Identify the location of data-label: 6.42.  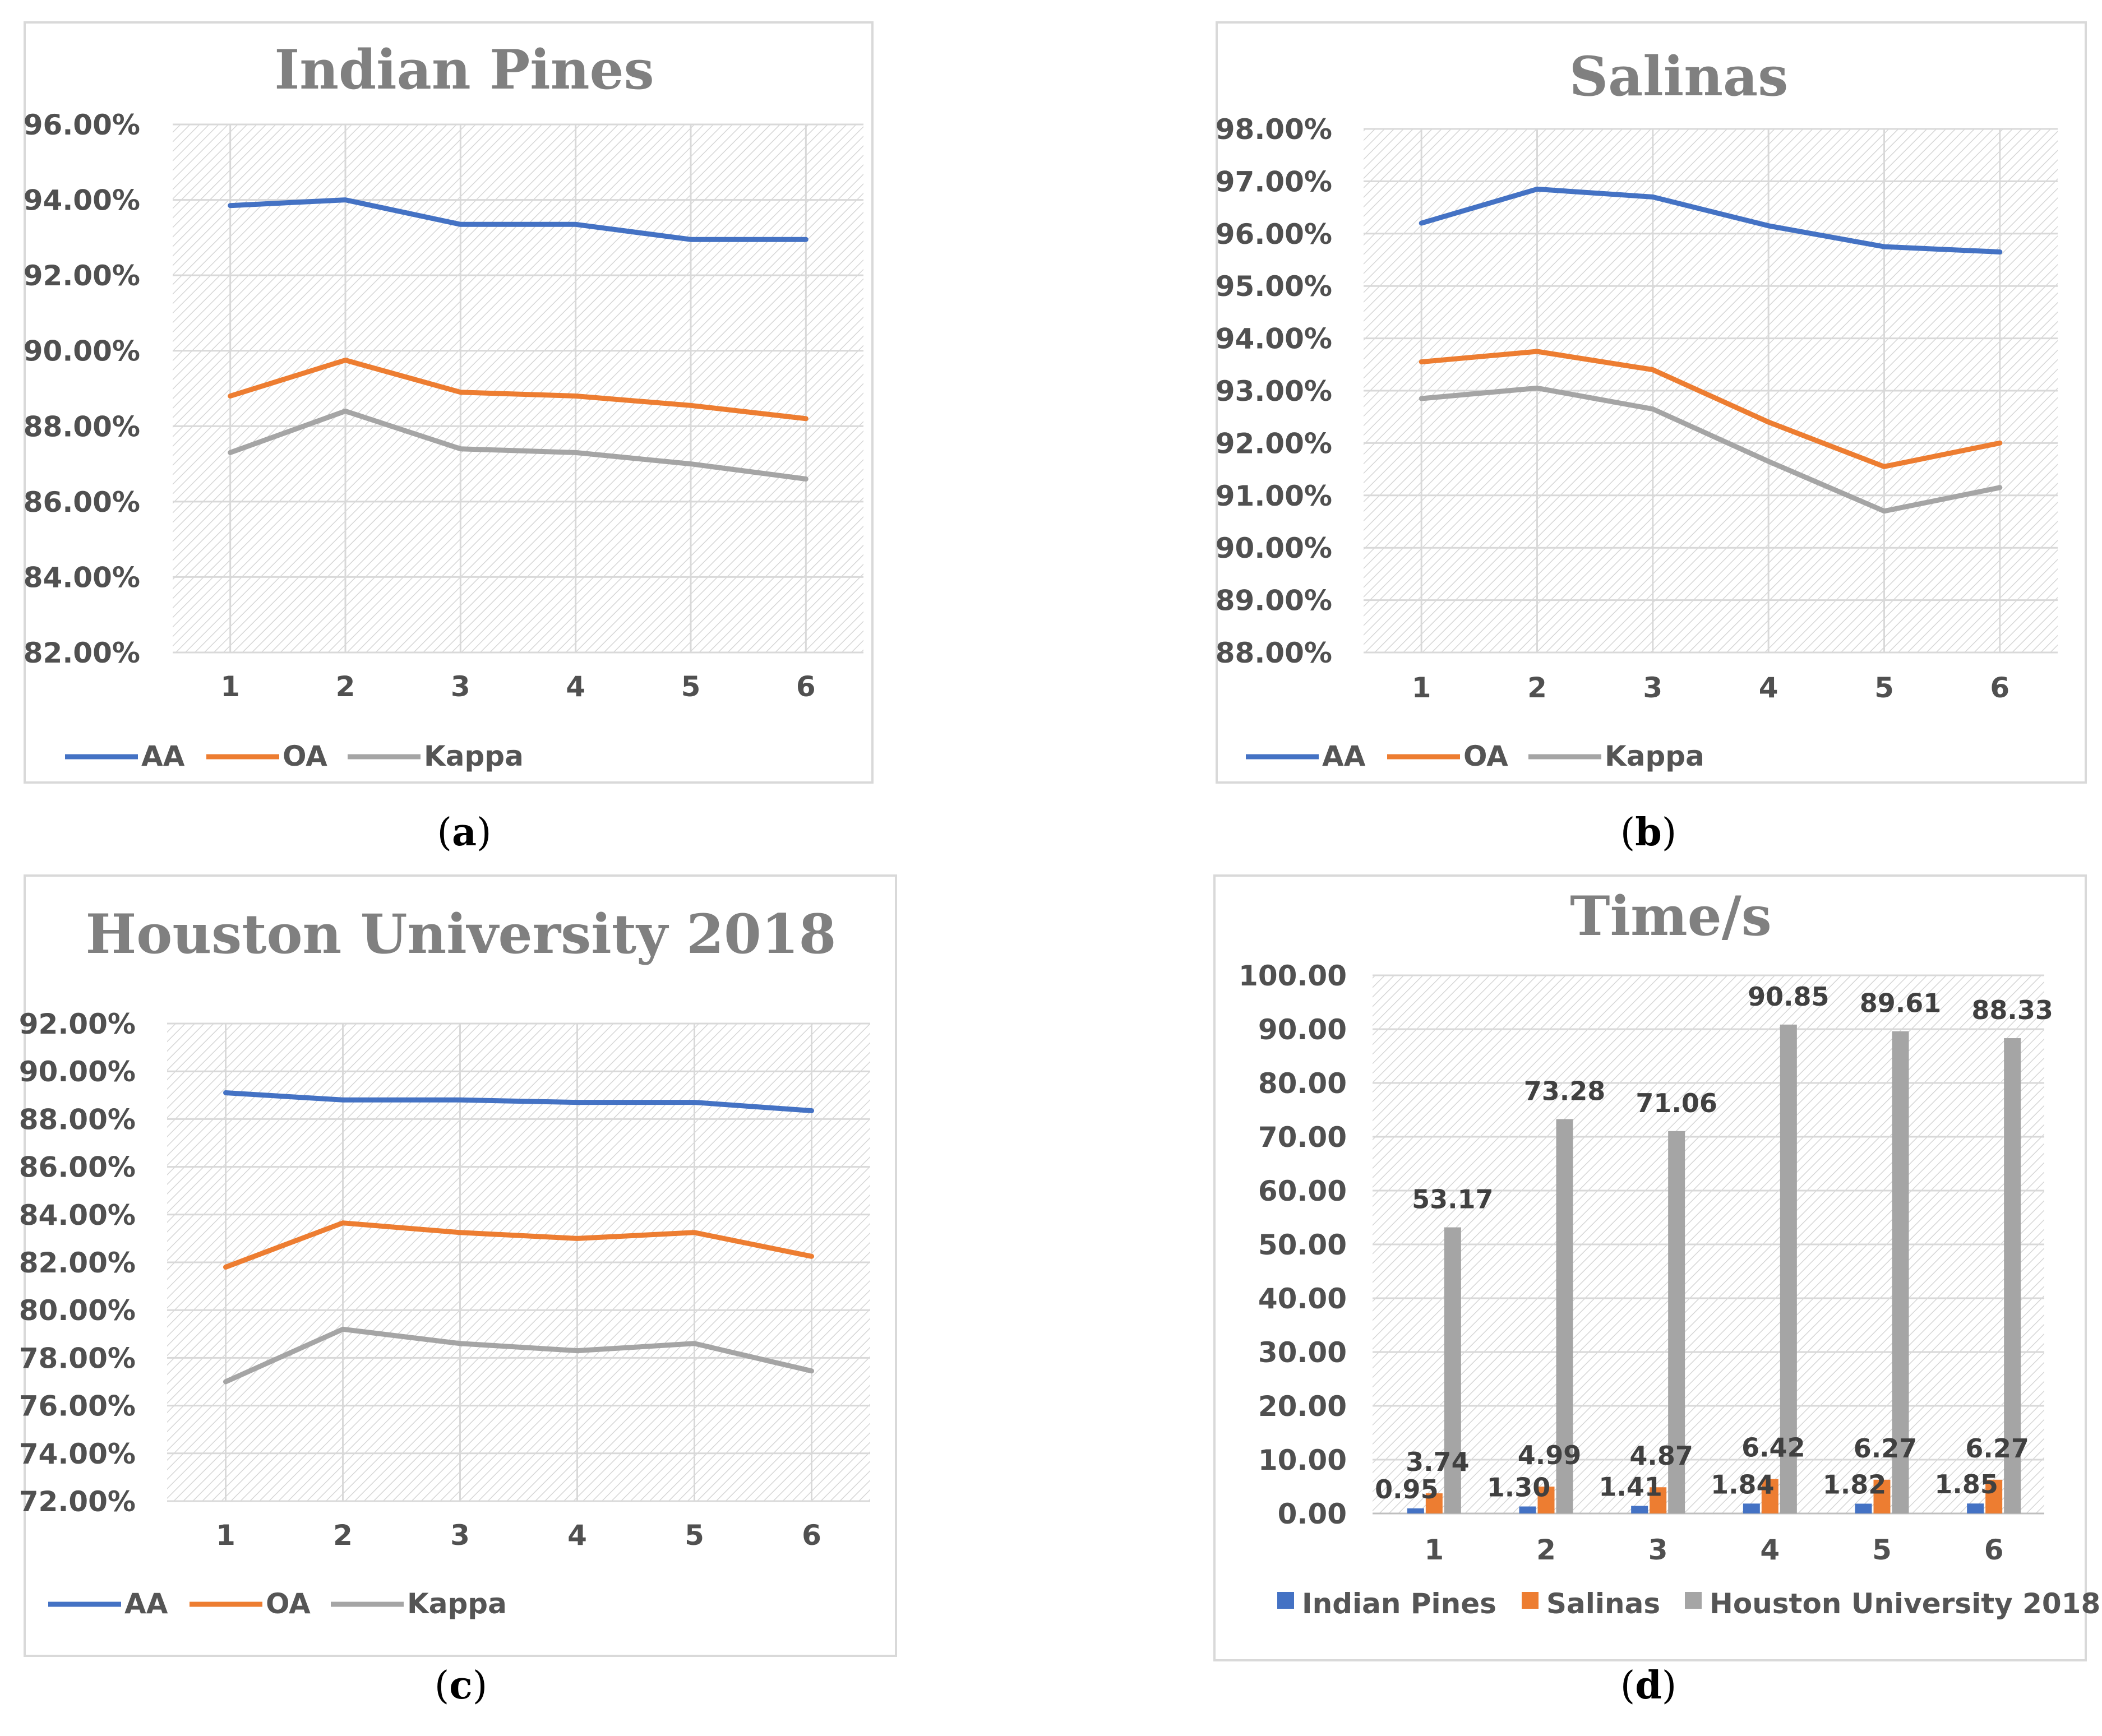
(1773, 1447).